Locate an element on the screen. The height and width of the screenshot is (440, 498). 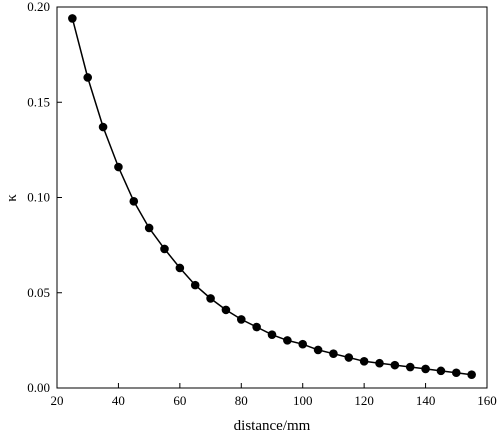
y-axis-ticks: 0.00 0.05 0.10 0.15 0.20 is located at coordinates (44, 197).